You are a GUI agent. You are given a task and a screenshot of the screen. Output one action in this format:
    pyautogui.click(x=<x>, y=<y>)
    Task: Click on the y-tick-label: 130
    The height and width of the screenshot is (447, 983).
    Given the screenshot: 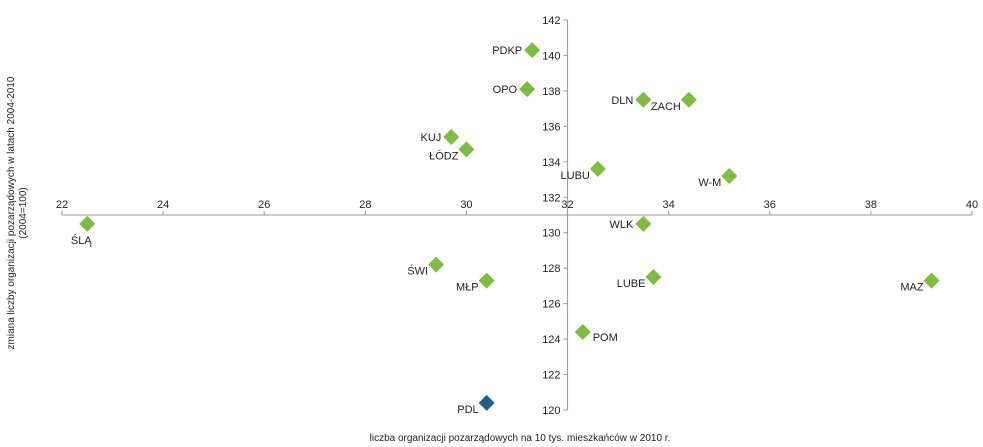 What is the action you would take?
    pyautogui.click(x=551, y=234)
    